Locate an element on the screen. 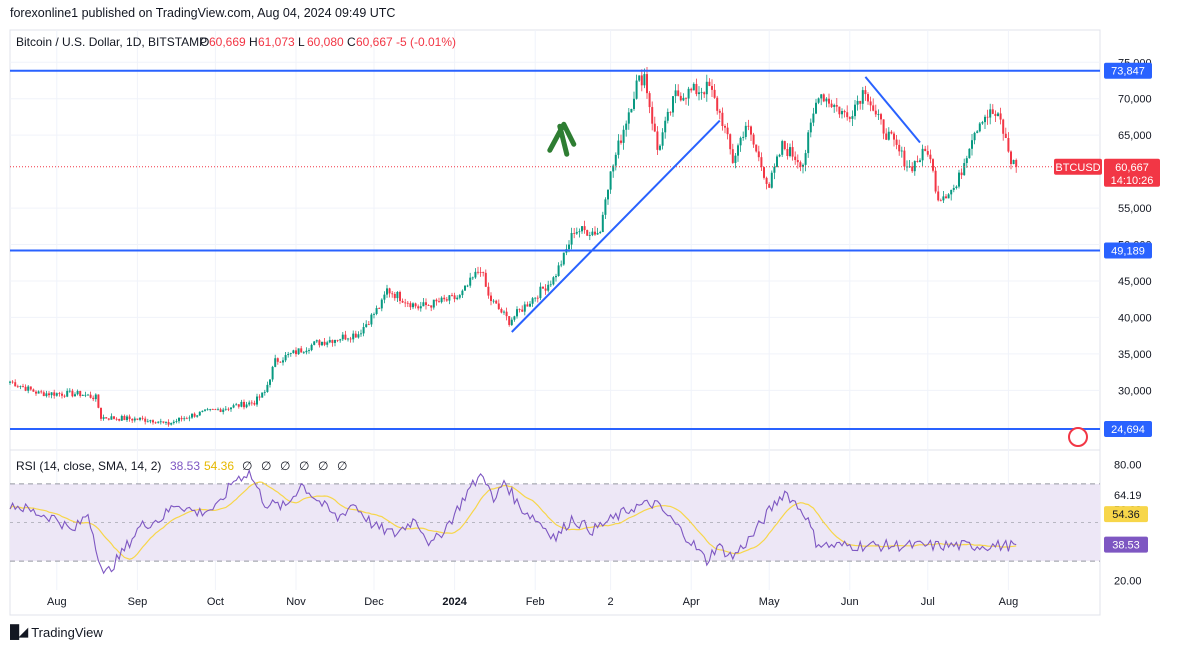  price-tick-label: 55,000 is located at coordinates (1135, 209).